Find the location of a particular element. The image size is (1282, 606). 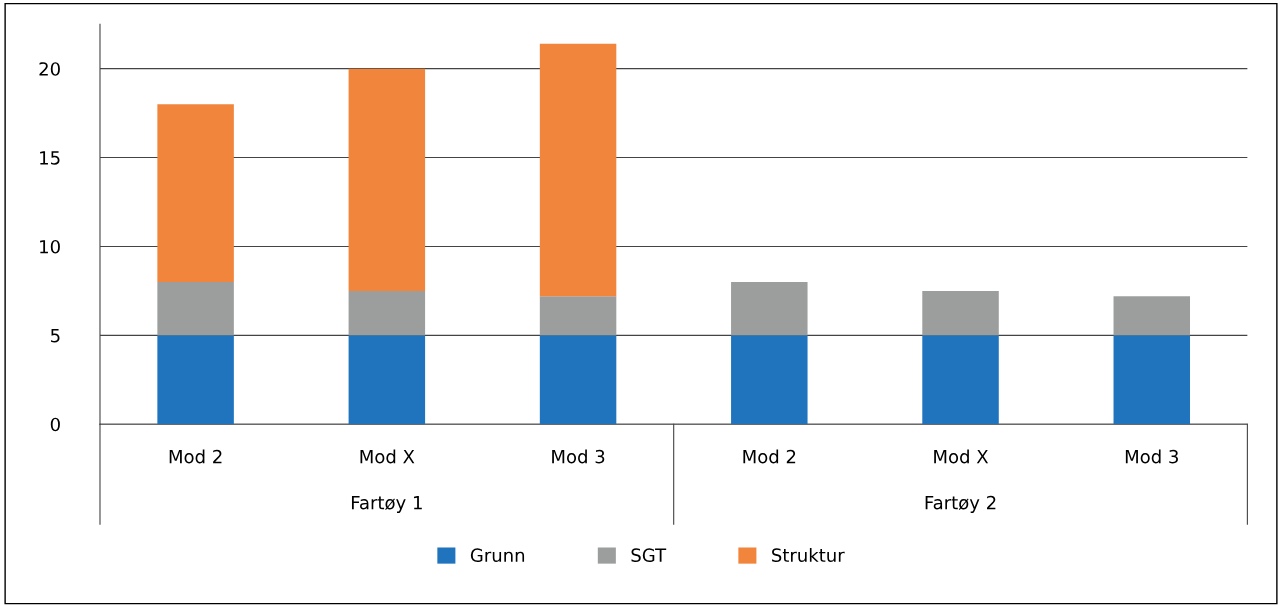

y-tick-label: 5 is located at coordinates (55, 336).